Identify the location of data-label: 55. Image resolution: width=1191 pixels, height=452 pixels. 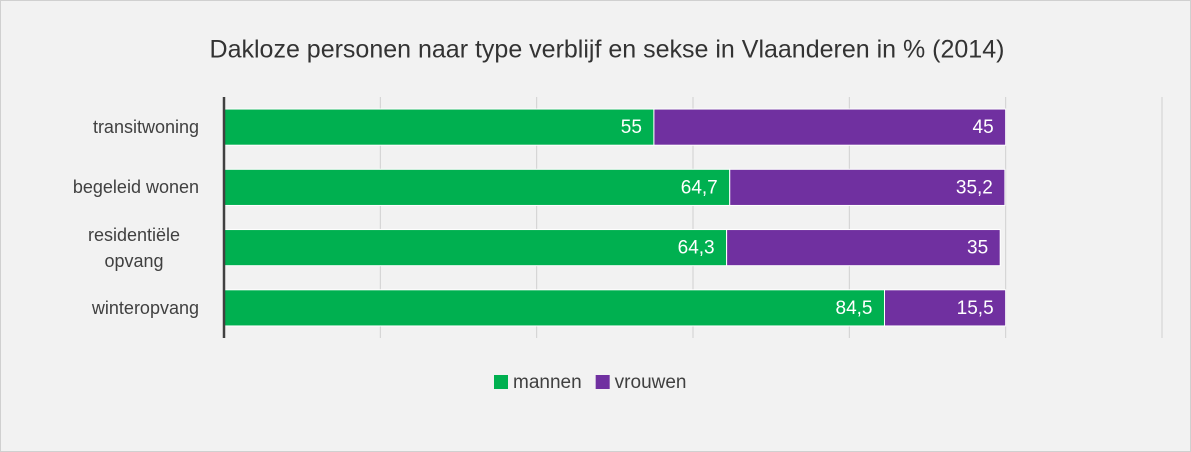
(631, 127).